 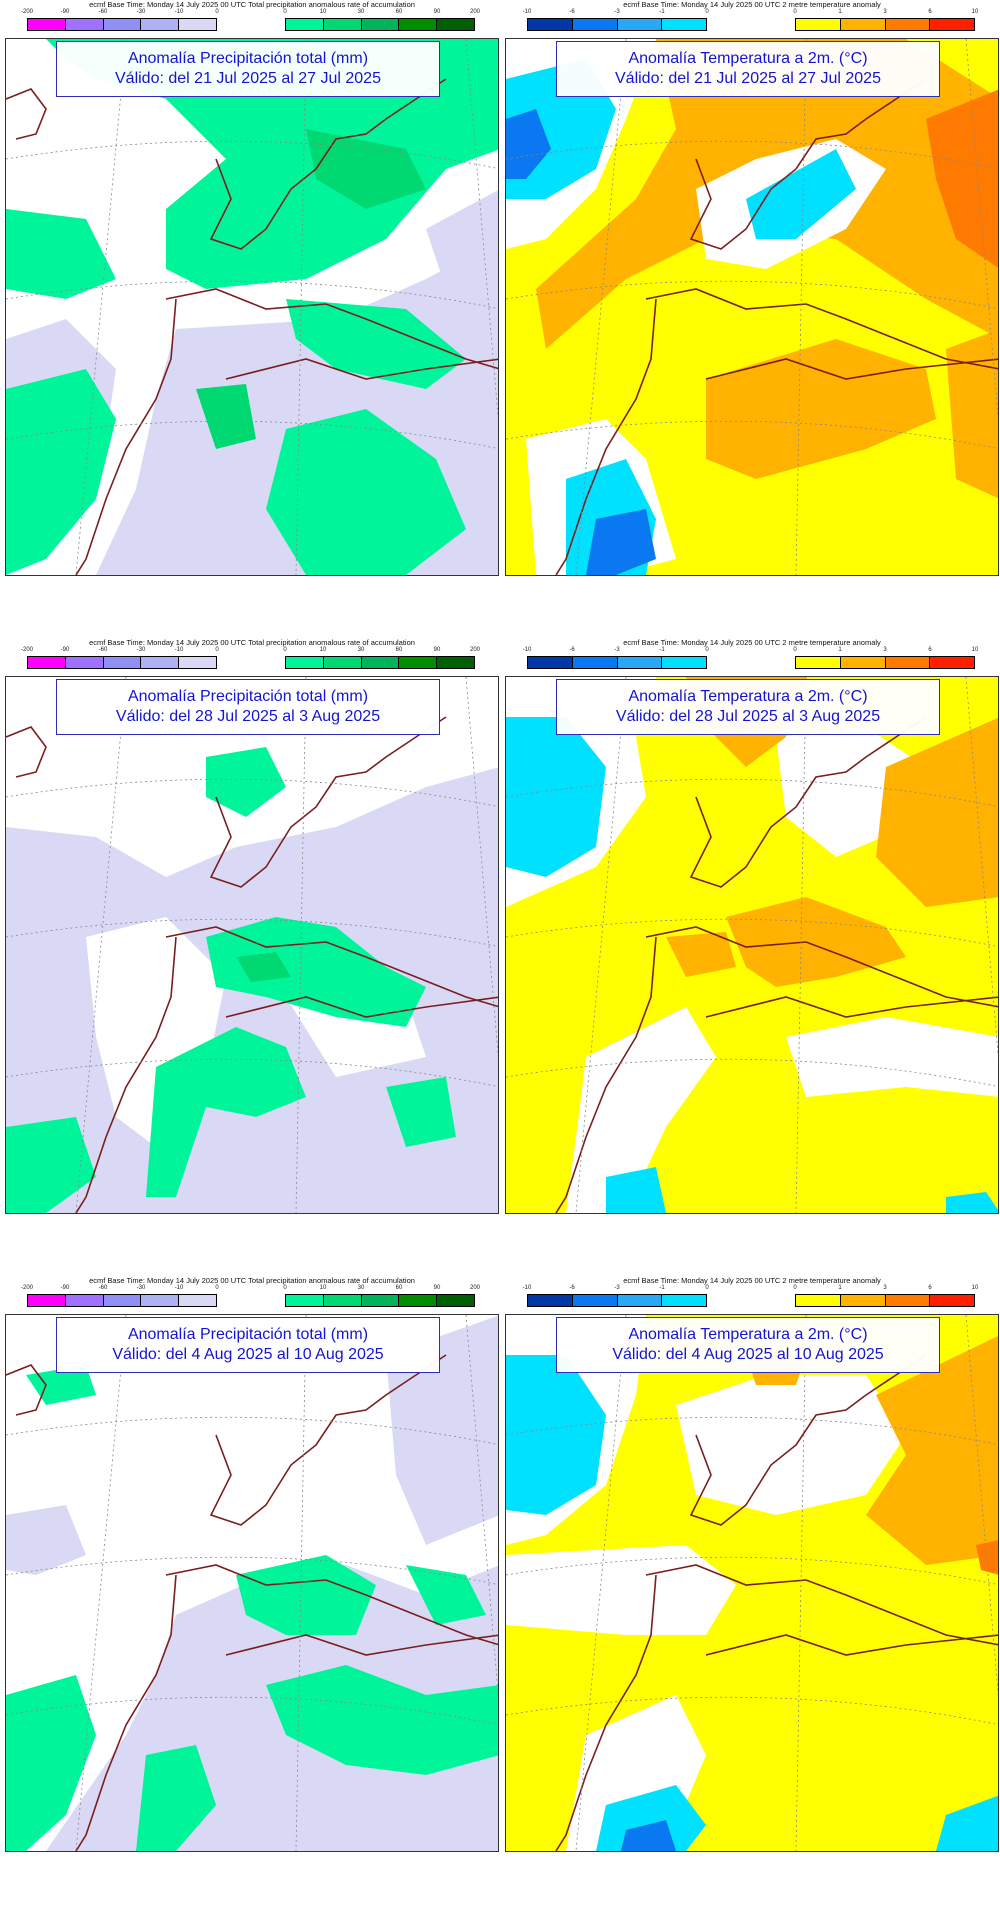 I want to click on colorbar-tick: -3, so click(x=617, y=12).